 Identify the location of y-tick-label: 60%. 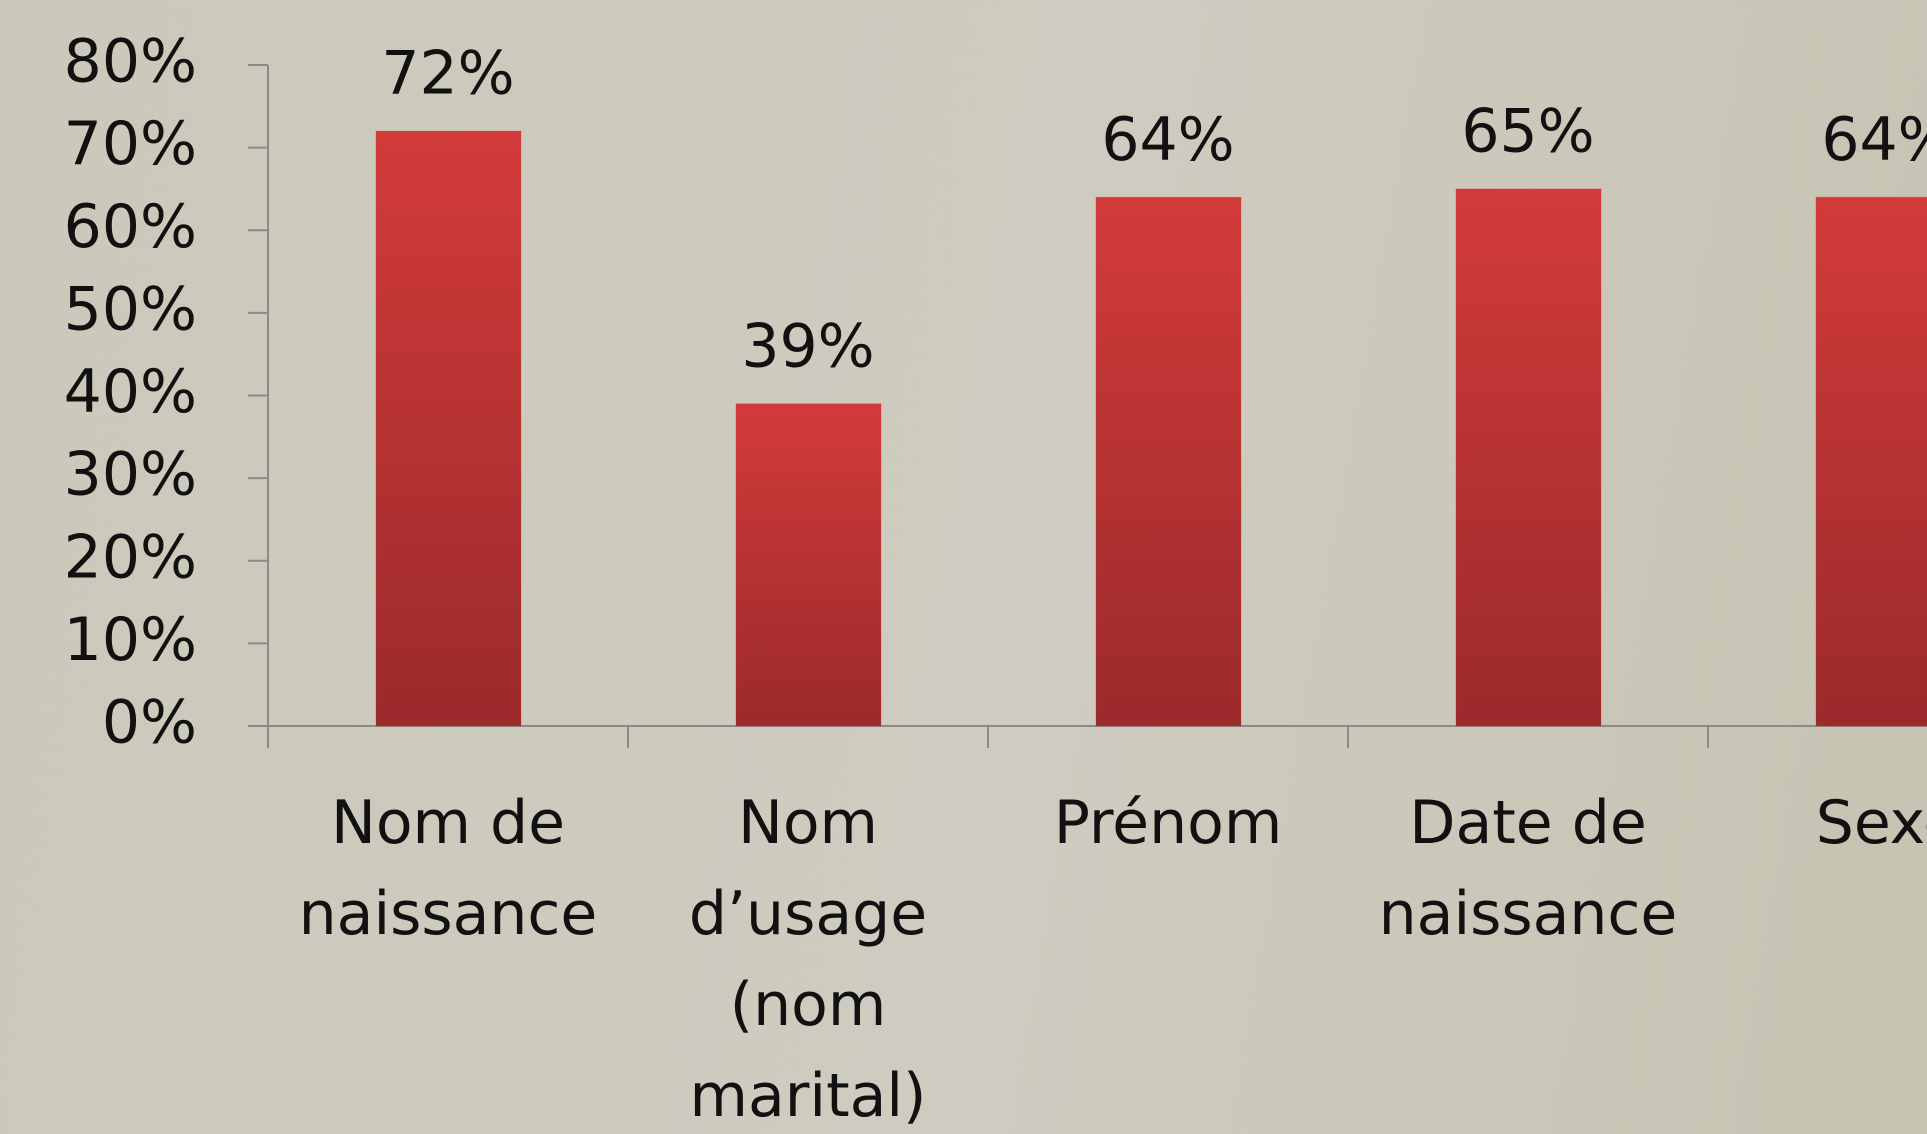
(130, 227).